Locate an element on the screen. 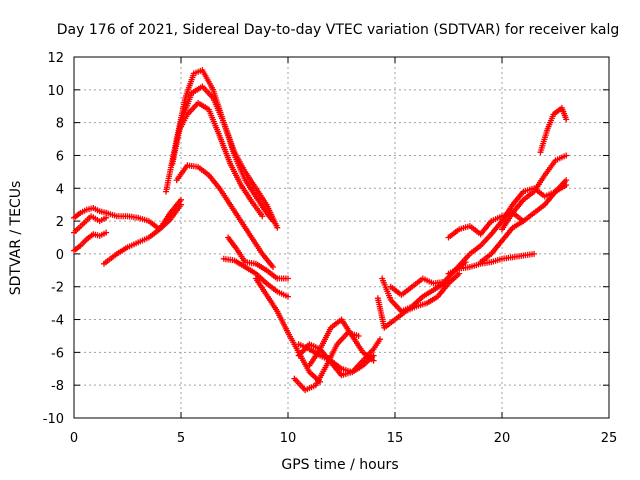  y-tick-label: -2 is located at coordinates (57, 288).